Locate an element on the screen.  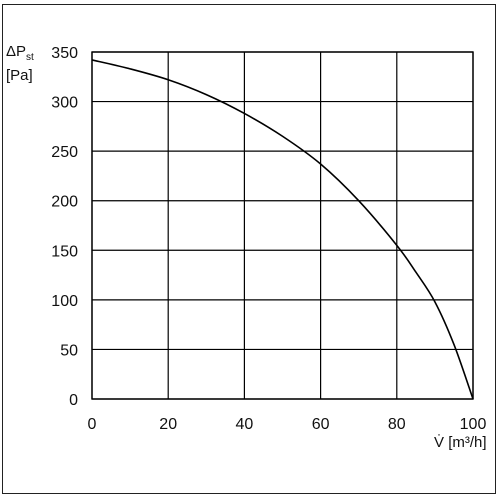
y-axis-label-base: ΔP is located at coordinates (16, 51).